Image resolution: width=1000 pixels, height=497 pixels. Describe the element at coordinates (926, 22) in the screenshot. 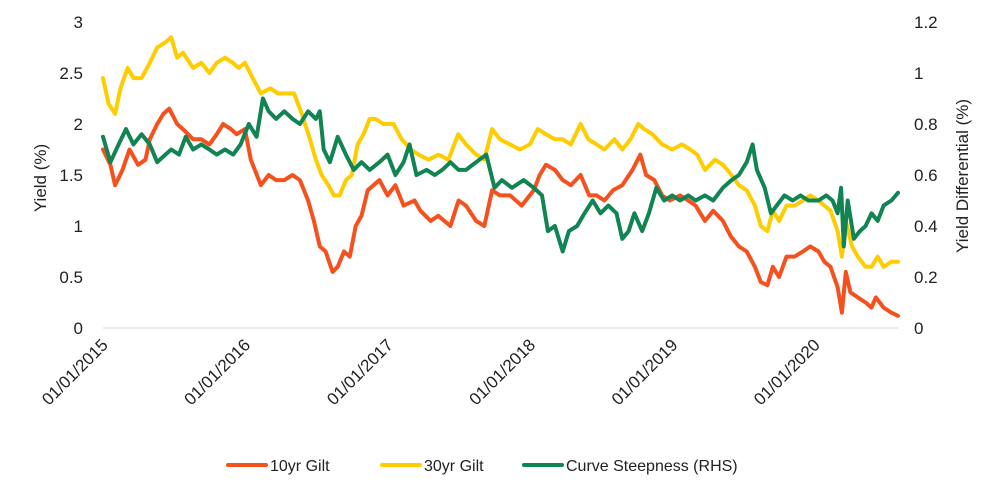

I see `y-right-tick-label: 1.2` at that location.